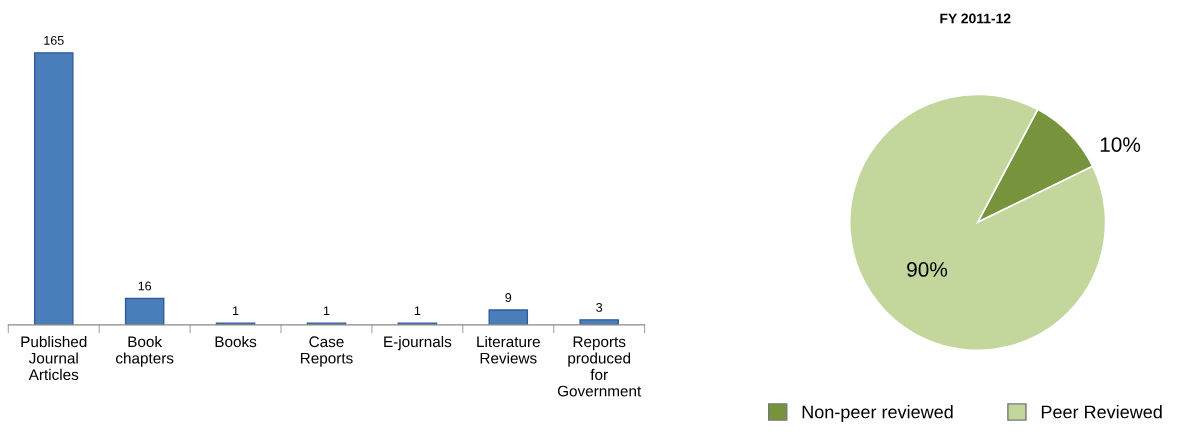  I want to click on chart-title: FY 2011-12, so click(975, 18).